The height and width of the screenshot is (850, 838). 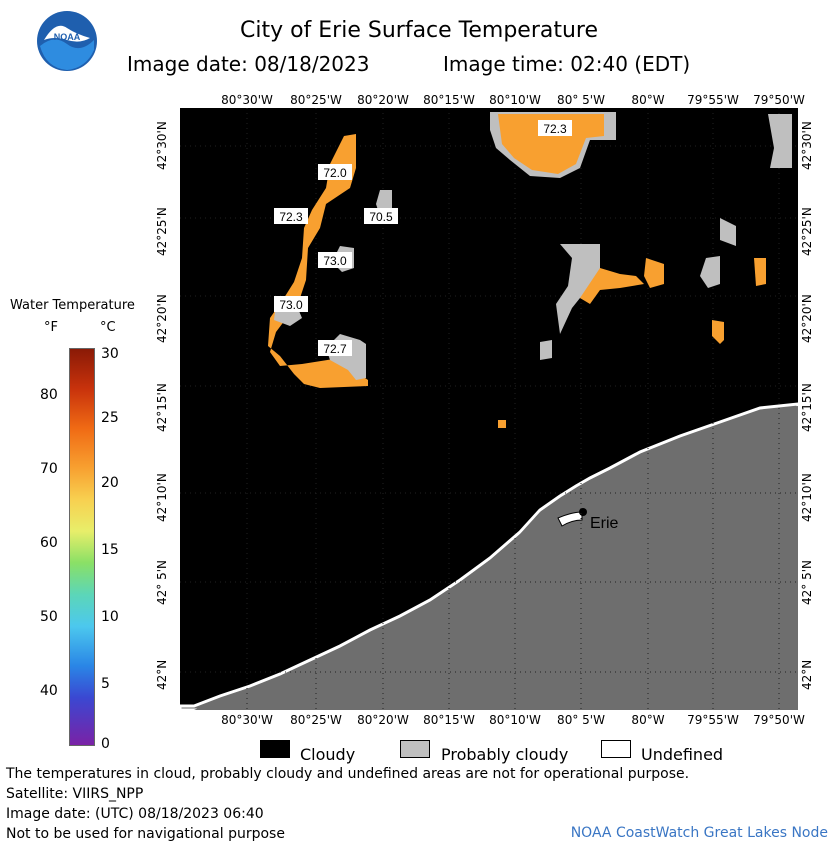 I want to click on temp-label: 72.0, so click(x=335, y=173).